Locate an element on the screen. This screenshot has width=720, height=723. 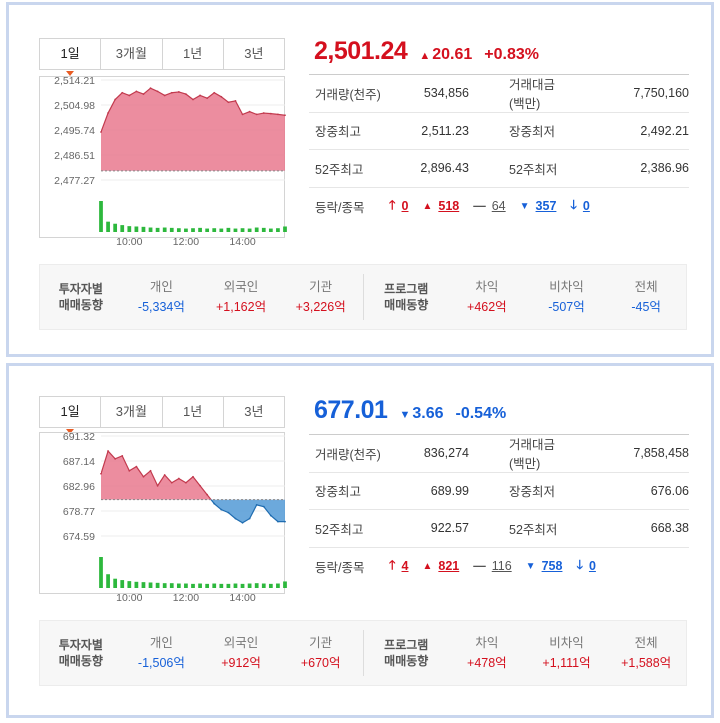
arbitrage-flow-value: +478억 is located at coordinates (487, 663).